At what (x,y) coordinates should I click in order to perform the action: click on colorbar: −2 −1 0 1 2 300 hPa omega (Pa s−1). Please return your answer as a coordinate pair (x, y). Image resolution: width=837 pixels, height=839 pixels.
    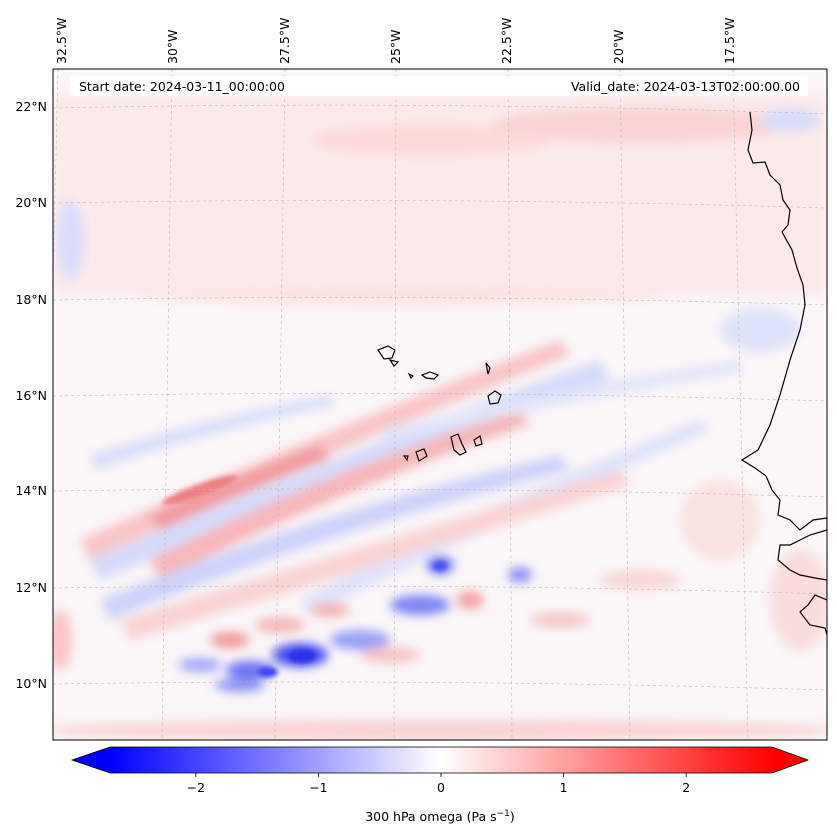
    Looking at the image, I should click on (440, 785).